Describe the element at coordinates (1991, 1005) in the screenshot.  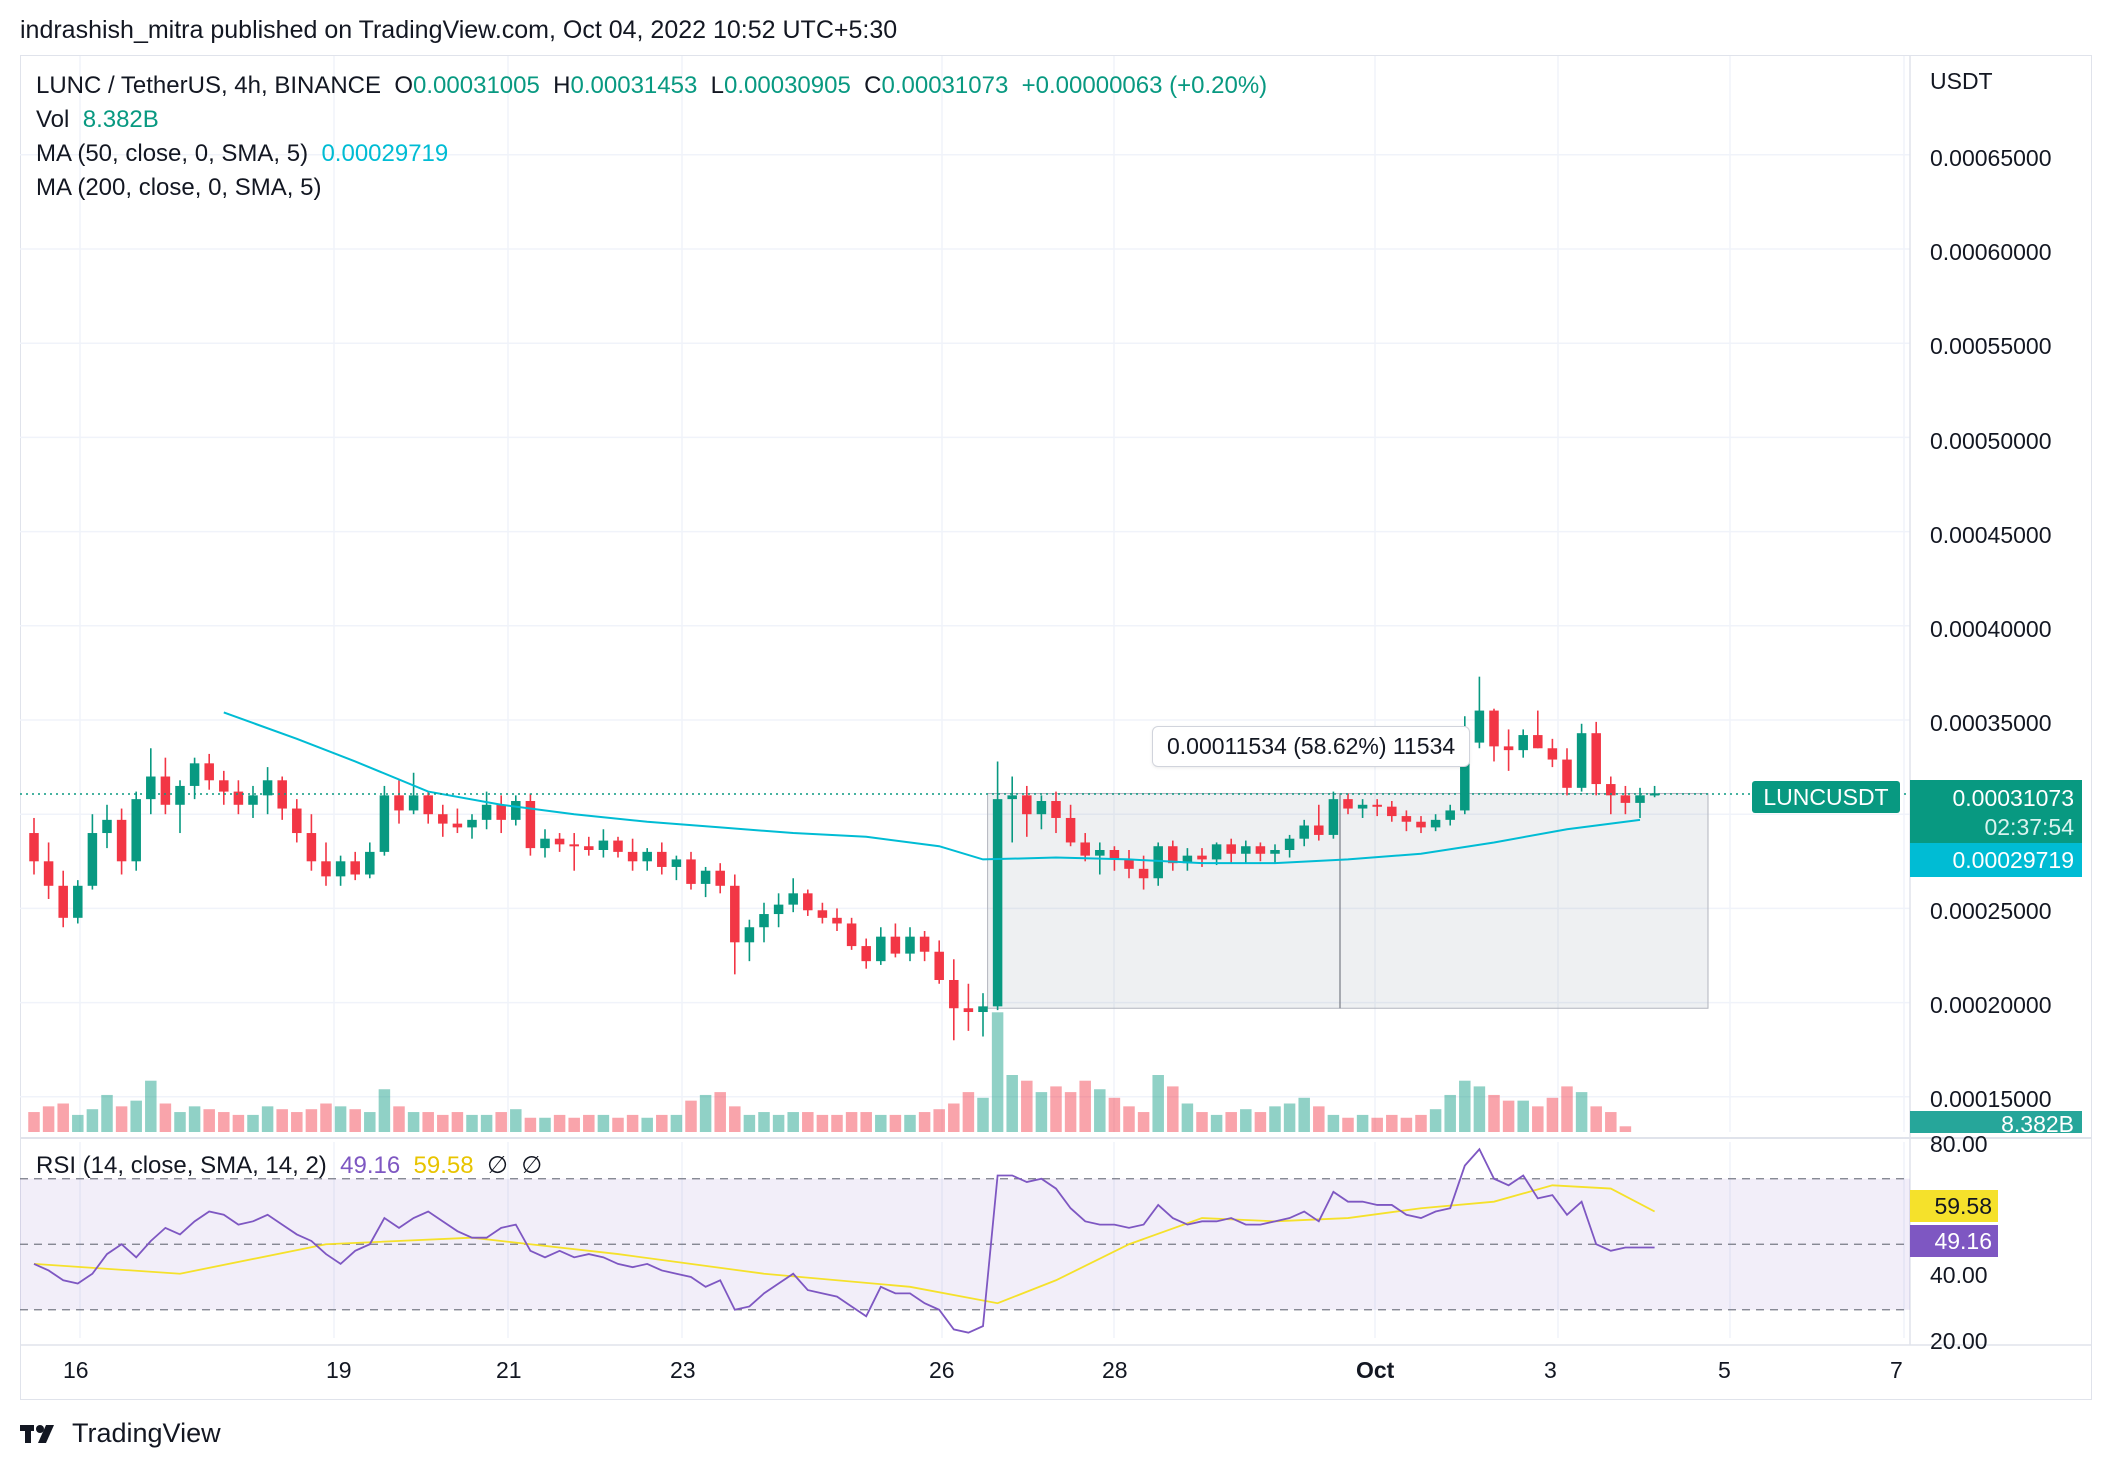
I see `price-tick: 0.00020000` at that location.